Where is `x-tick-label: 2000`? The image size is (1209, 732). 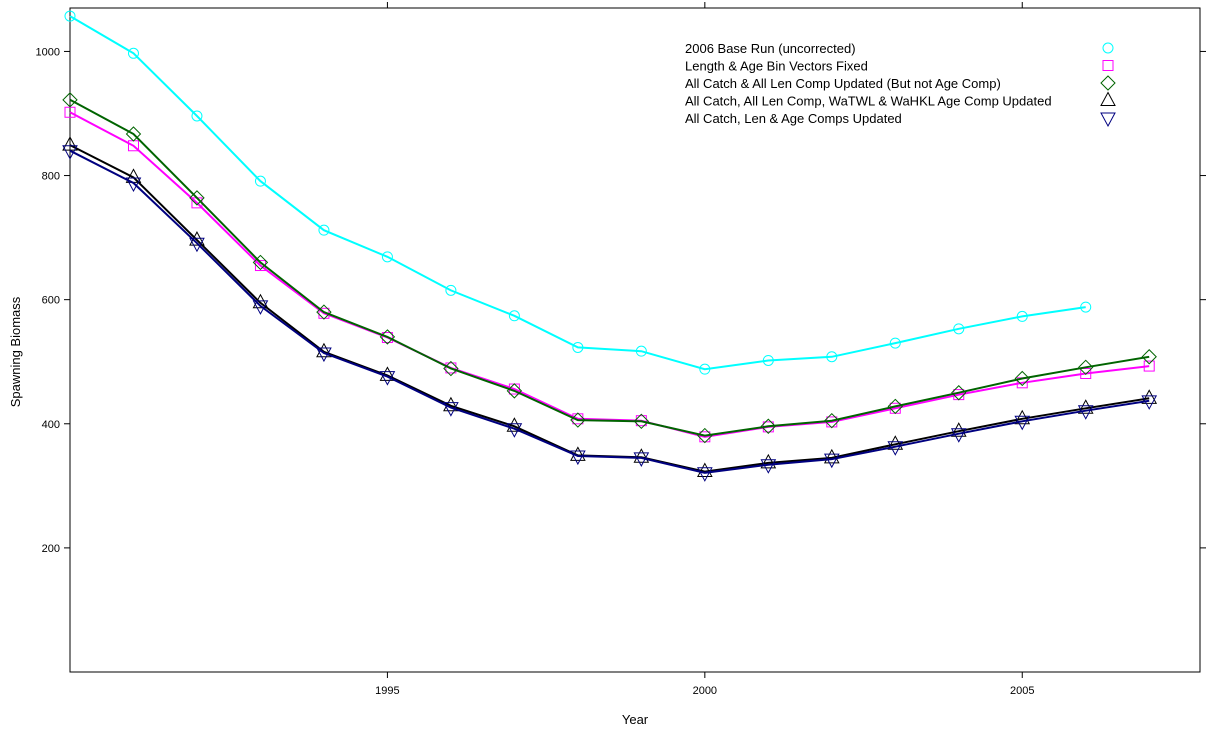 x-tick-label: 2000 is located at coordinates (705, 691).